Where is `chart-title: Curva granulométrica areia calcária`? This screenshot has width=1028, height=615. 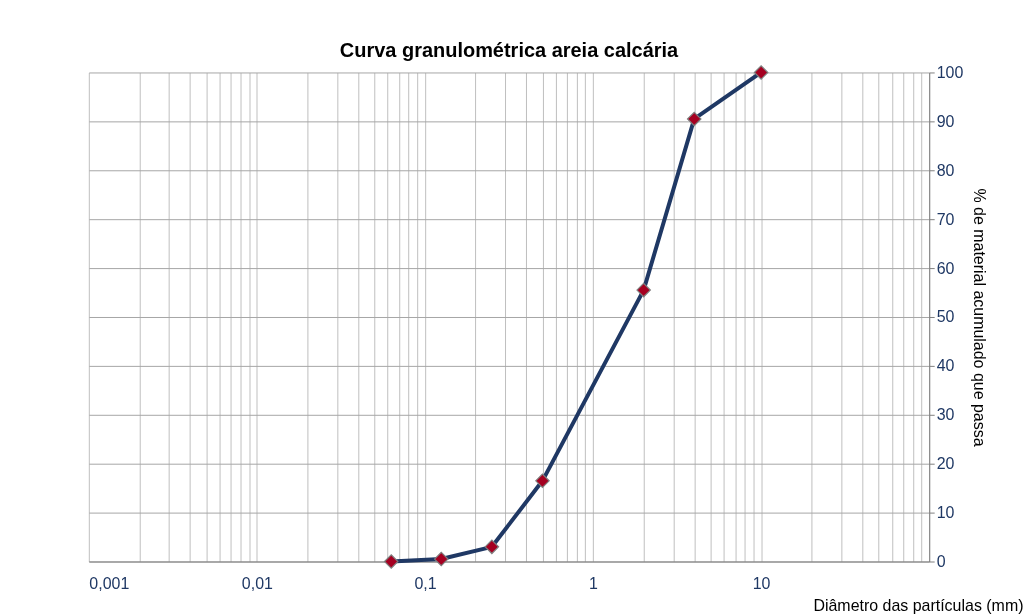 chart-title: Curva granulométrica areia calcária is located at coordinates (509, 50).